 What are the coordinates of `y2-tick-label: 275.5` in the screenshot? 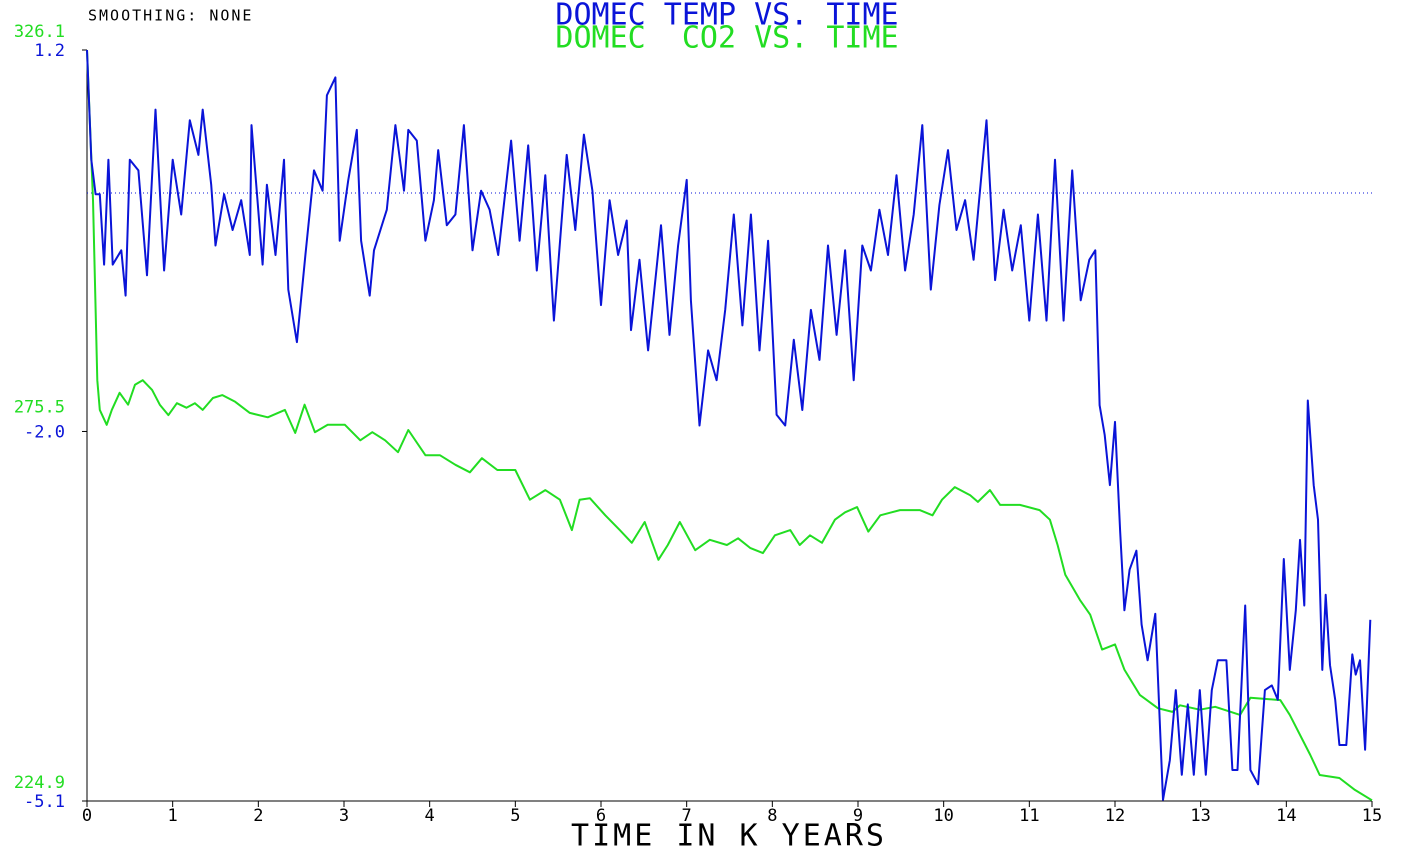 It's located at (39, 408).